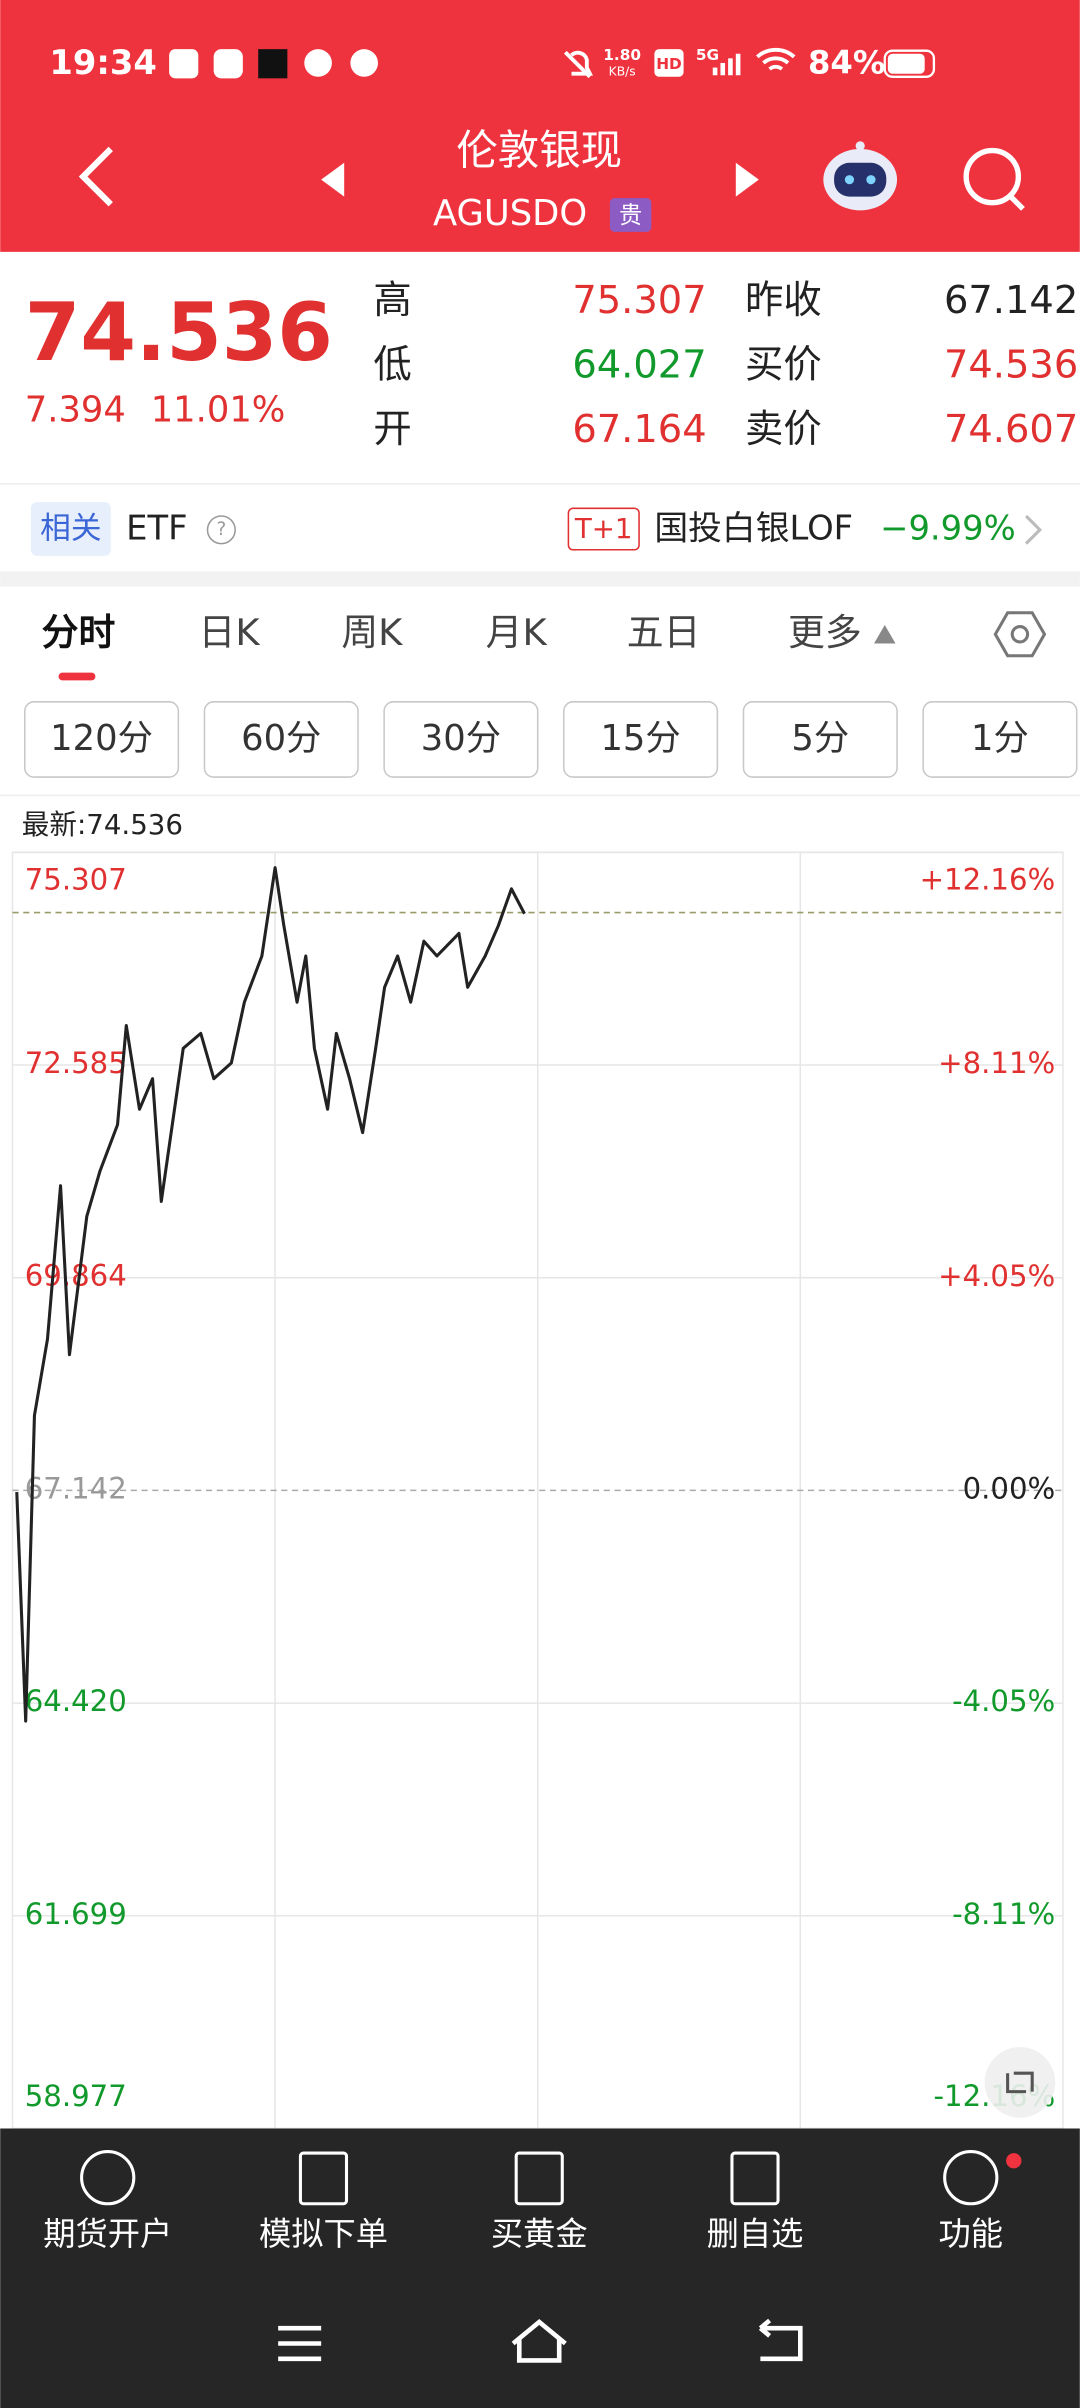 The width and height of the screenshot is (1080, 2408). Describe the element at coordinates (392, 300) in the screenshot. I see `field-label: 高` at that location.